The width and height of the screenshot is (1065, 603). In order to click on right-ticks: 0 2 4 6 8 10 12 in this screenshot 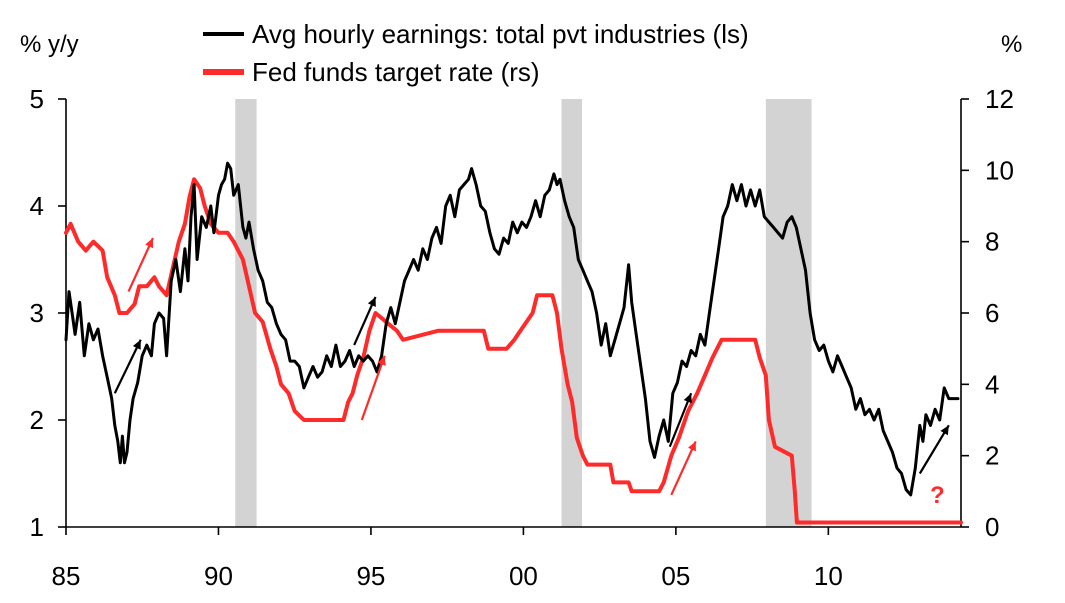, I will do `click(987, 313)`.